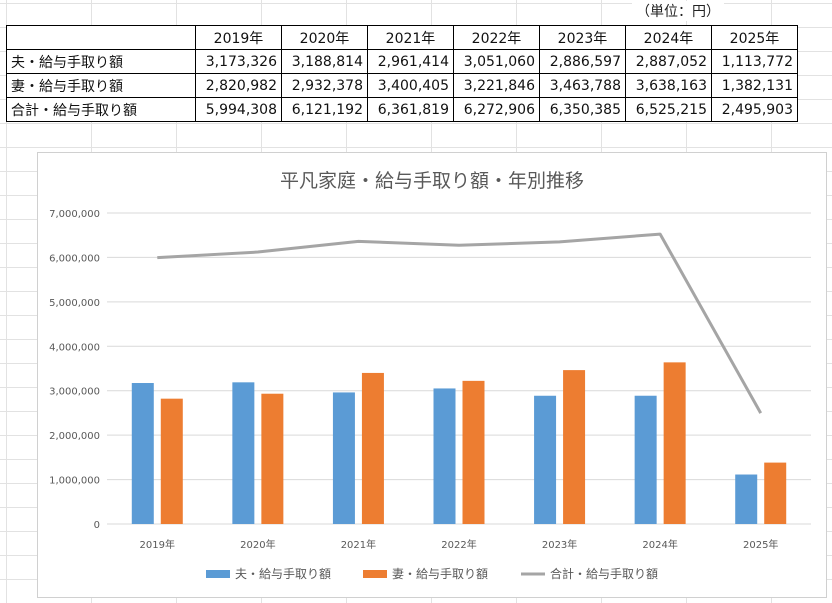 The height and width of the screenshot is (603, 832). I want to click on table-cell: 6,121,192, so click(324, 109).